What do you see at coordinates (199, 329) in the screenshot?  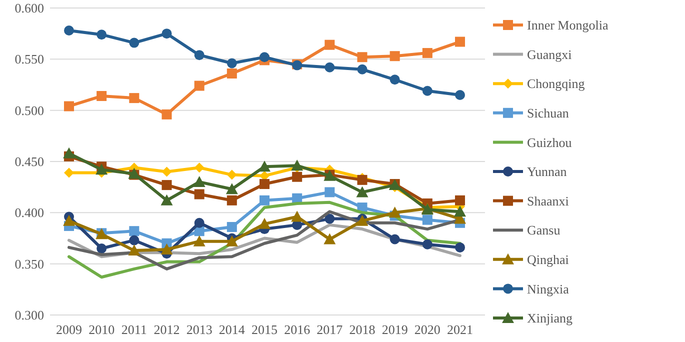 I see `x-tick-label: 2013` at bounding box center [199, 329].